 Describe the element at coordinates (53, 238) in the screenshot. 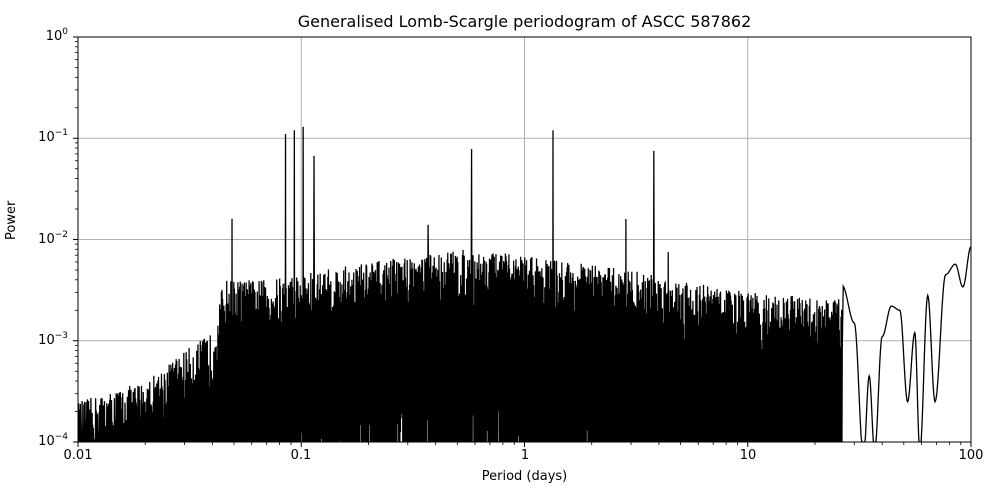

I see `y-tick-label: 10⁻²` at that location.